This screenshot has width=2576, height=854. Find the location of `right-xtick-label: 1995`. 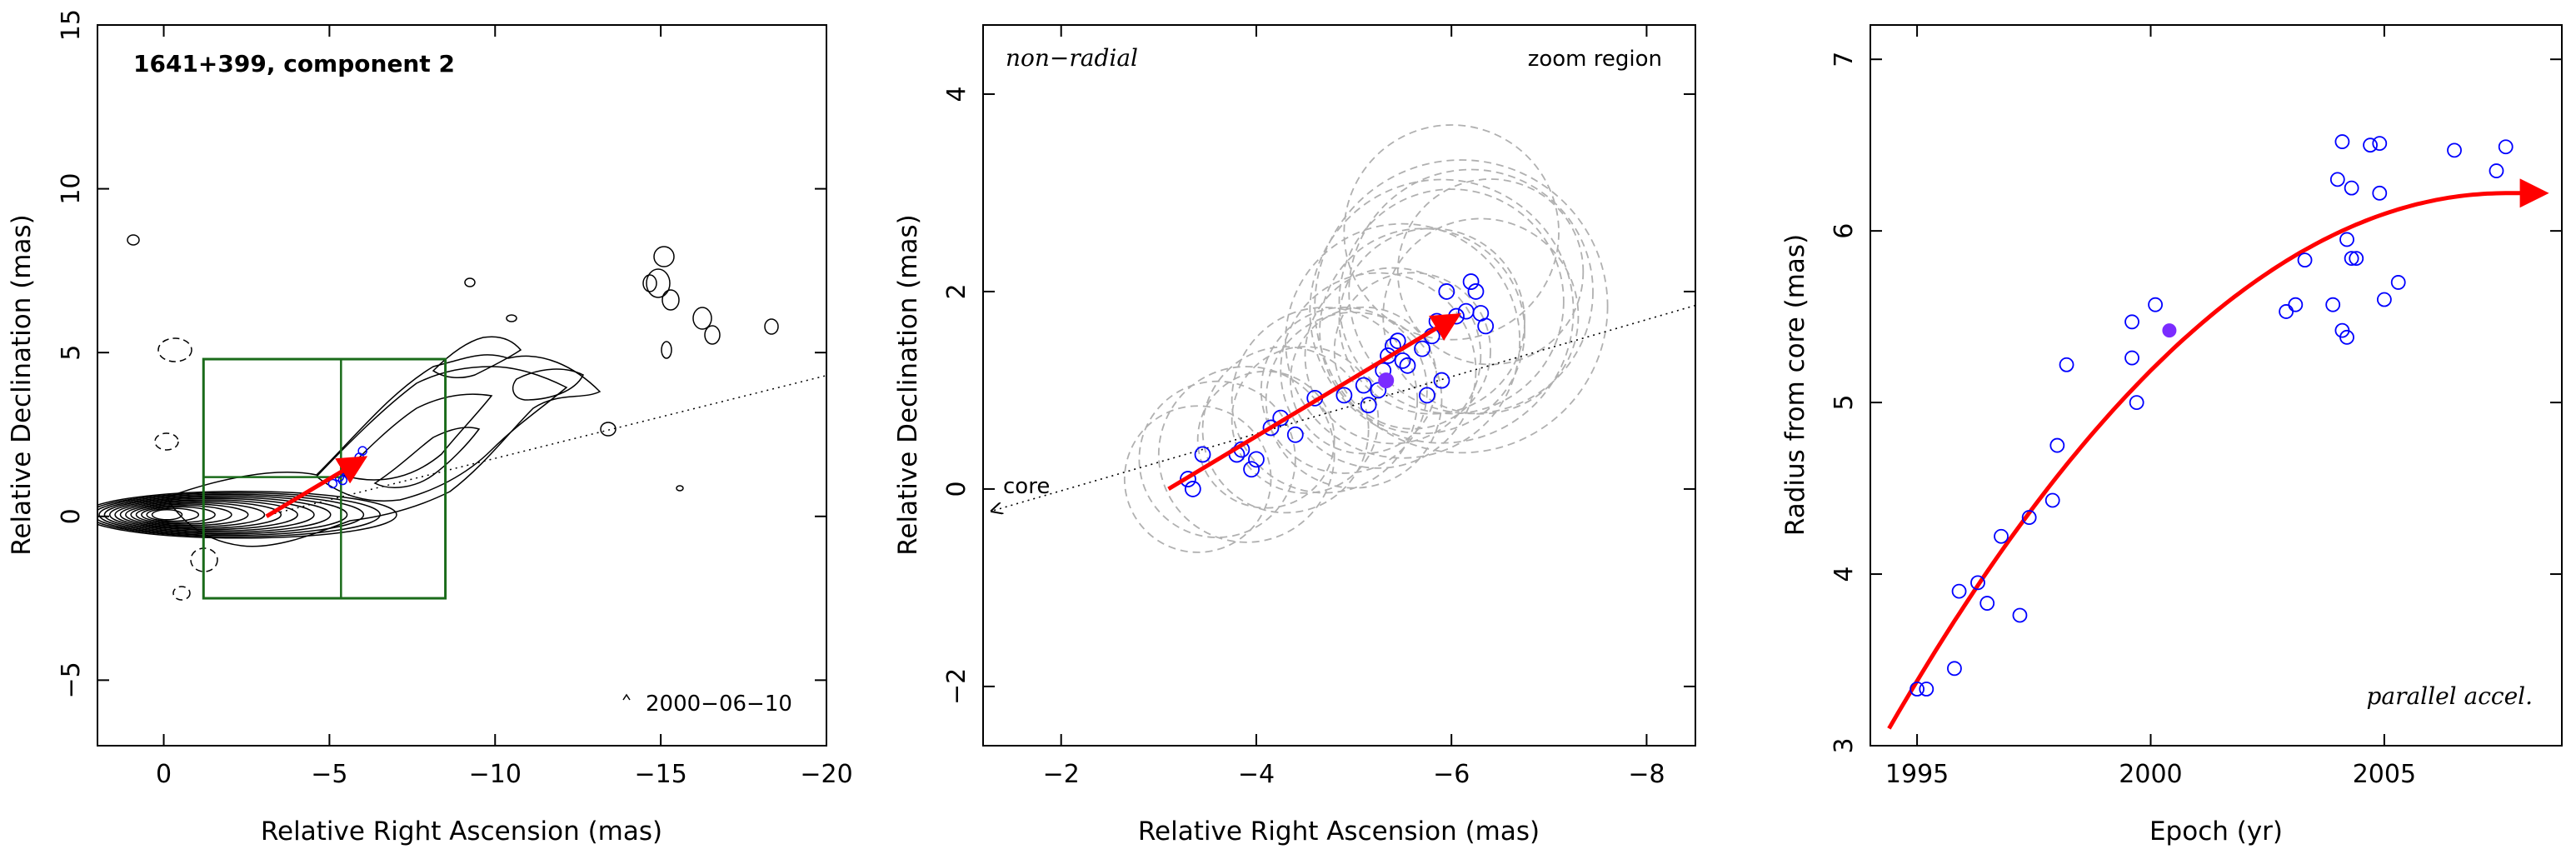

right-xtick-label: 1995 is located at coordinates (1917, 774).